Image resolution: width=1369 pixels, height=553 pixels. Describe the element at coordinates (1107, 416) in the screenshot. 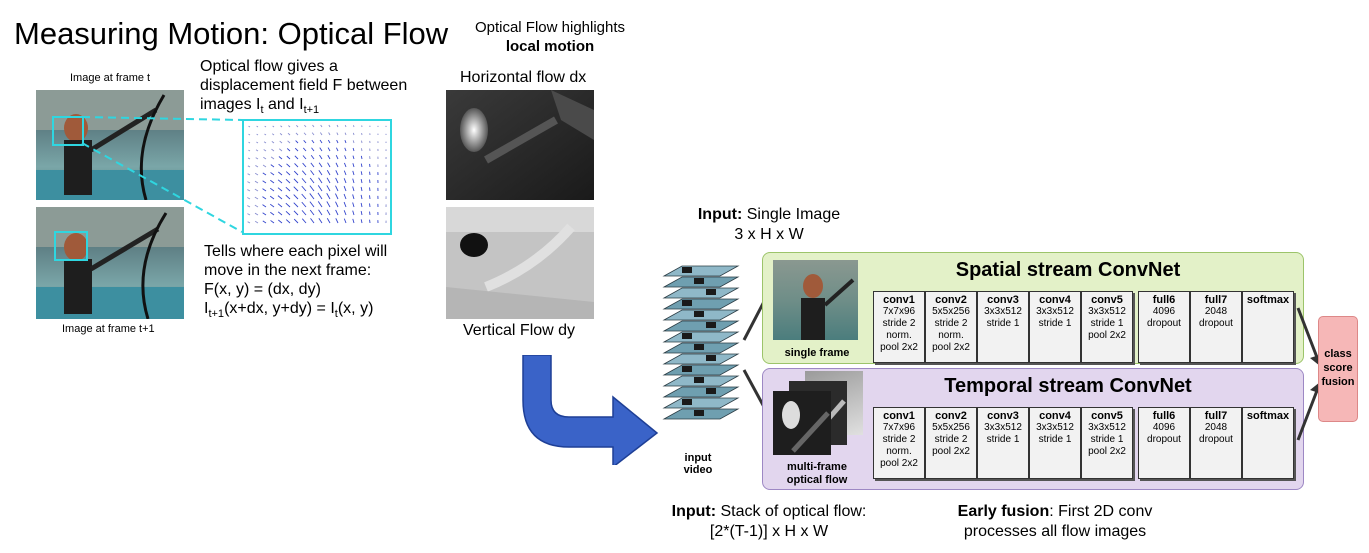

I see `layer-name: conv5` at that location.